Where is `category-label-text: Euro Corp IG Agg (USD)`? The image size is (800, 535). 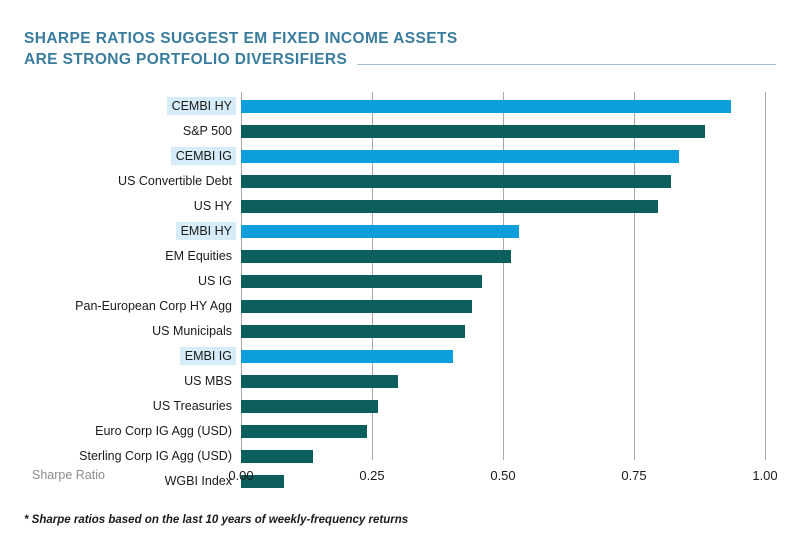
category-label-text: Euro Corp IG Agg (USD) is located at coordinates (163, 431).